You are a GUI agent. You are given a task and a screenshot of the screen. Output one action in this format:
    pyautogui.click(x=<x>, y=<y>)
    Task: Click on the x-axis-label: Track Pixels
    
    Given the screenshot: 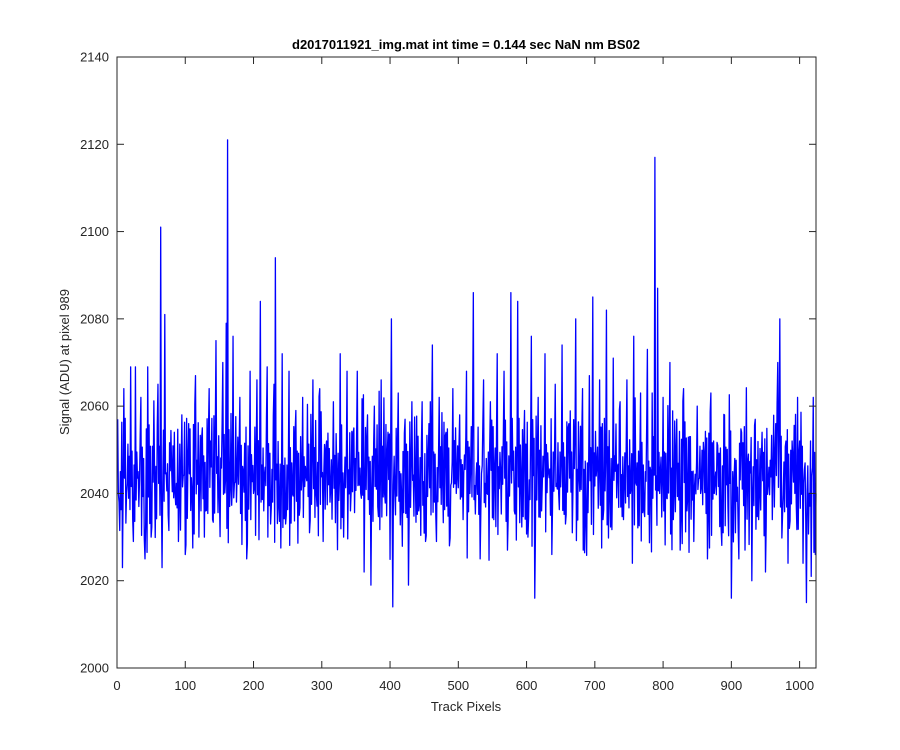 What is the action you would take?
    pyautogui.click(x=466, y=706)
    